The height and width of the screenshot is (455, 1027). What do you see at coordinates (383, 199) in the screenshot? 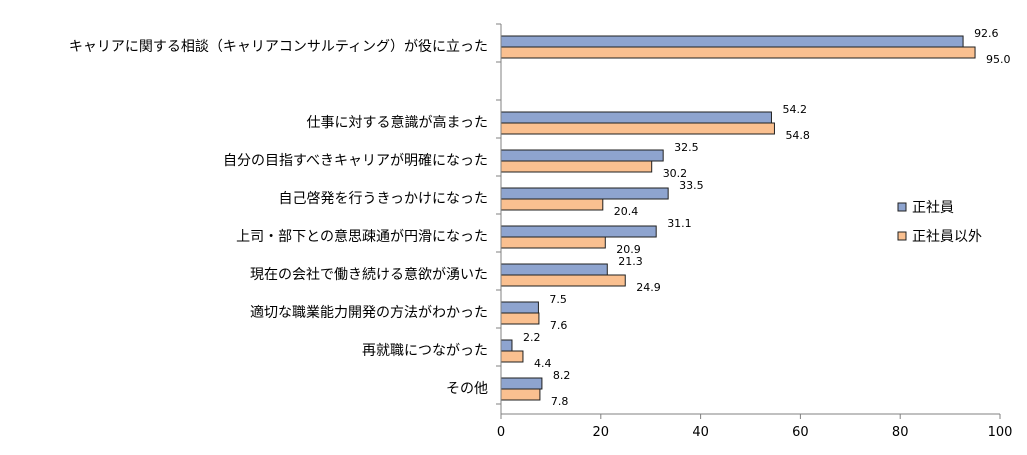
I see `category-label: 自己啓発を行うきっかけになった` at bounding box center [383, 199].